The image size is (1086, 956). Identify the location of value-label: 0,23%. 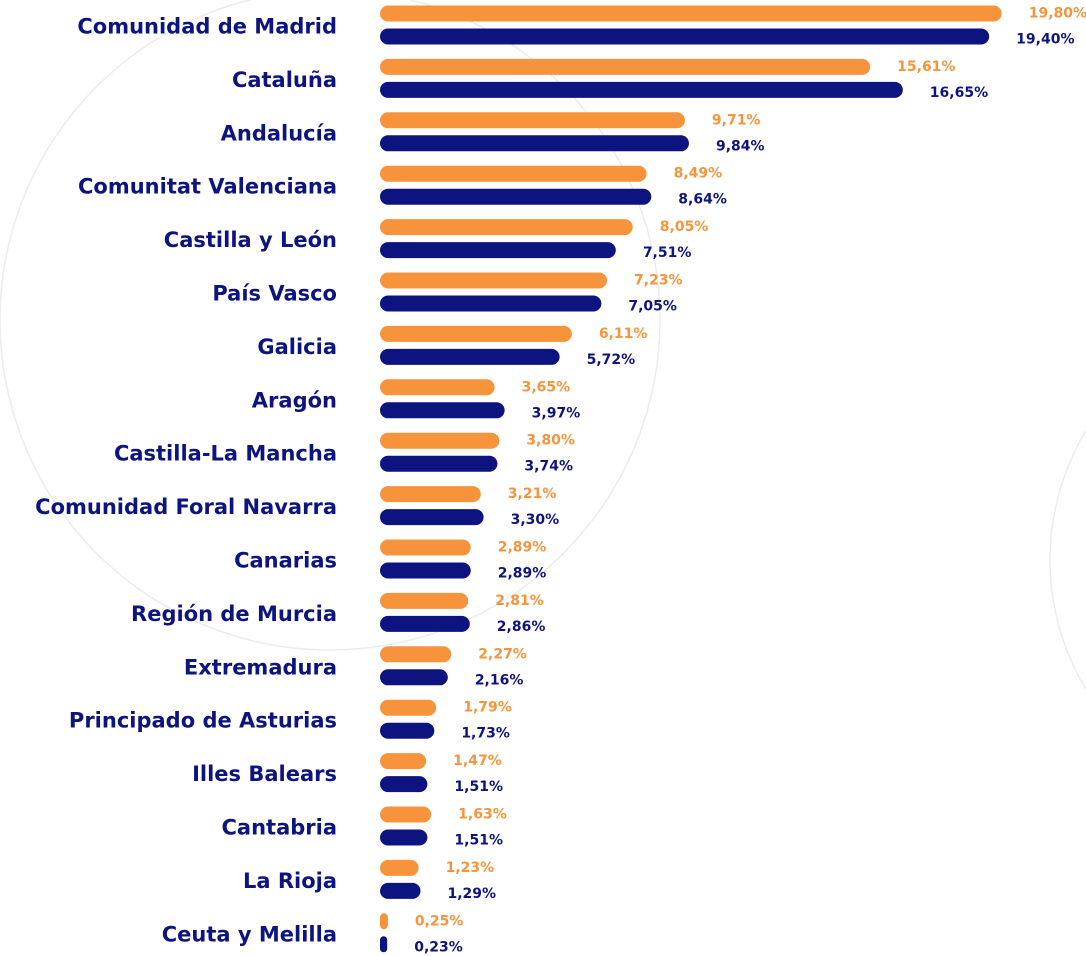
(438, 947).